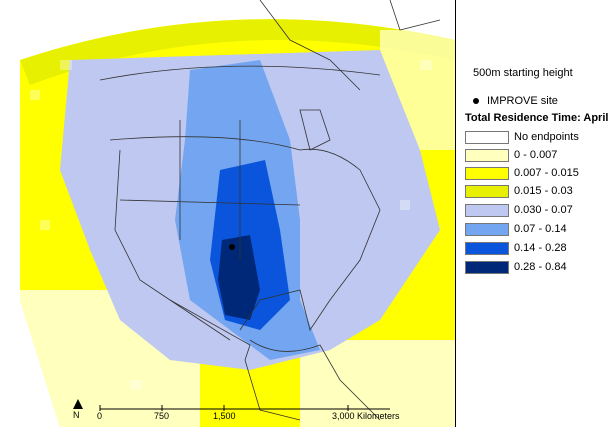 Image resolution: width=613 pixels, height=427 pixels. Describe the element at coordinates (476, 101) in the screenshot. I see `site-dot-icon` at that location.